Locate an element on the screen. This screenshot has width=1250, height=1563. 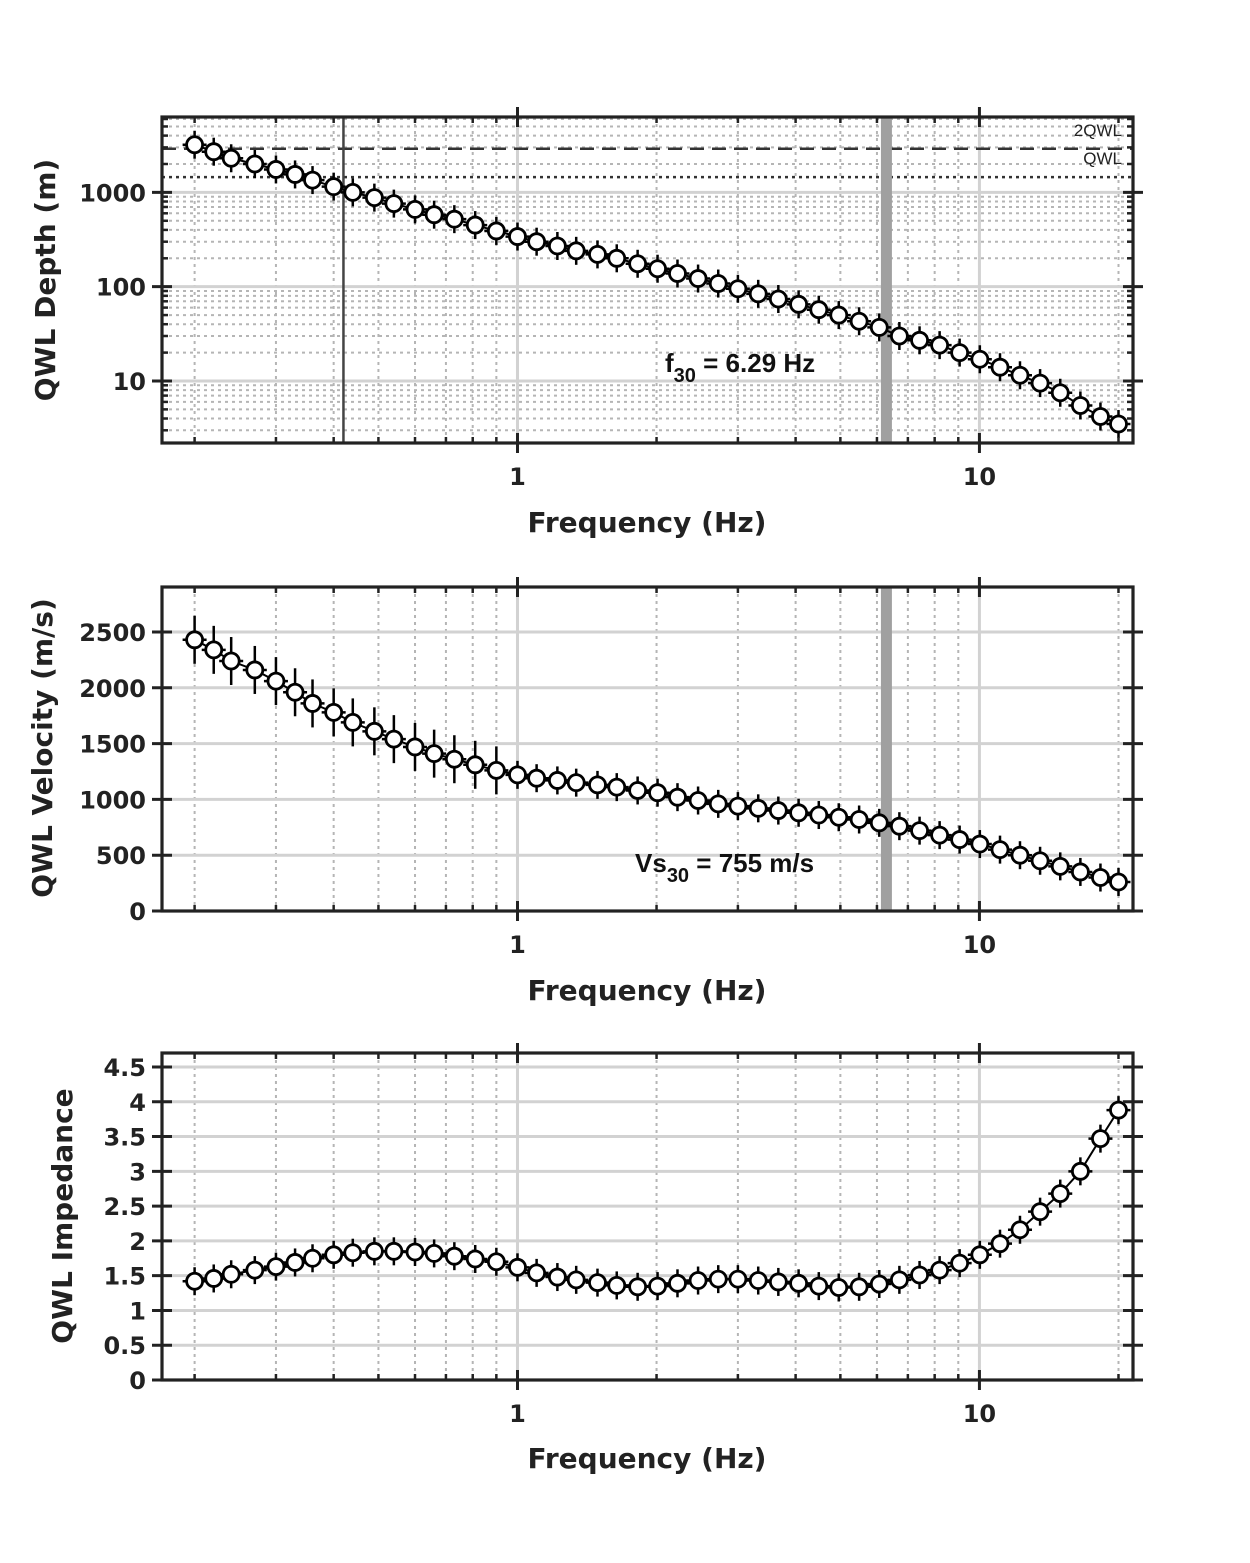
impedance-y-tick-label: 4.5 is located at coordinates (124, 1068).